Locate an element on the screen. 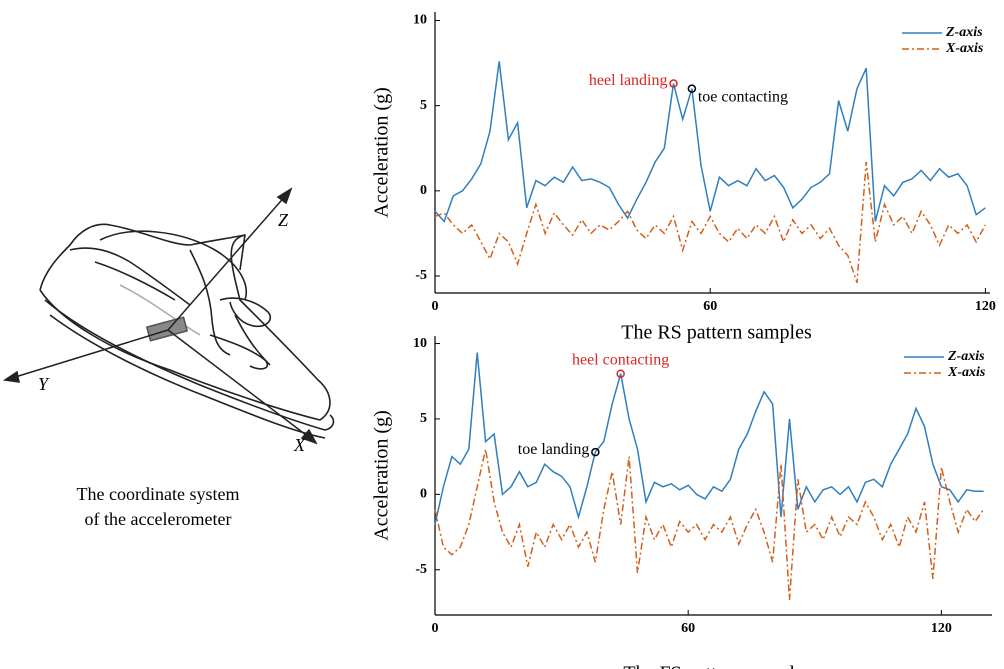 The image size is (1004, 669). caption-line: of the accelerometer is located at coordinates (158, 519).